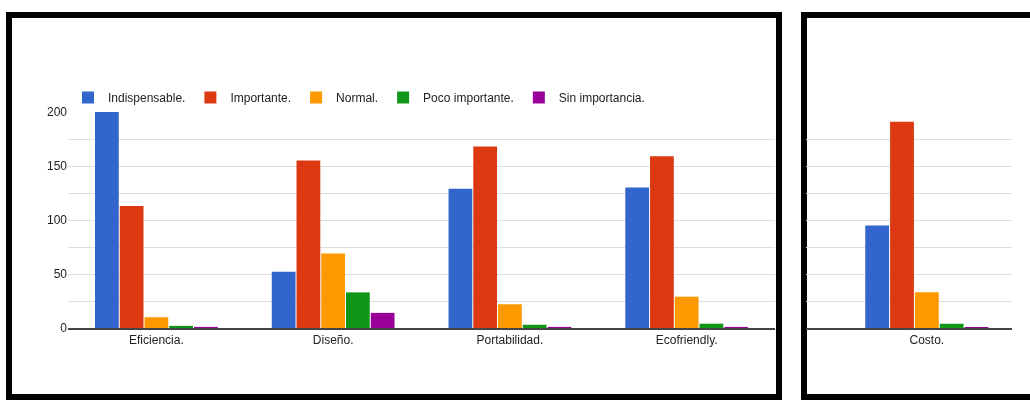 This screenshot has width=1030, height=401. Describe the element at coordinates (468, 98) in the screenshot. I see `legend-label: Poco importante.` at that location.